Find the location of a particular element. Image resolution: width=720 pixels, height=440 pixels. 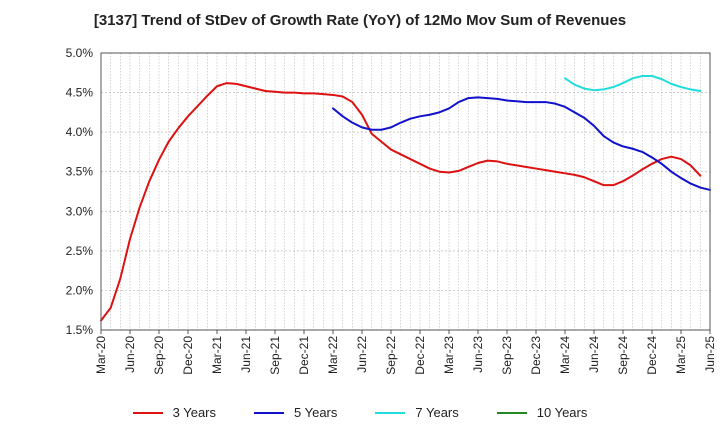

legend-item-5-years: 5 Years is located at coordinates (295, 412).